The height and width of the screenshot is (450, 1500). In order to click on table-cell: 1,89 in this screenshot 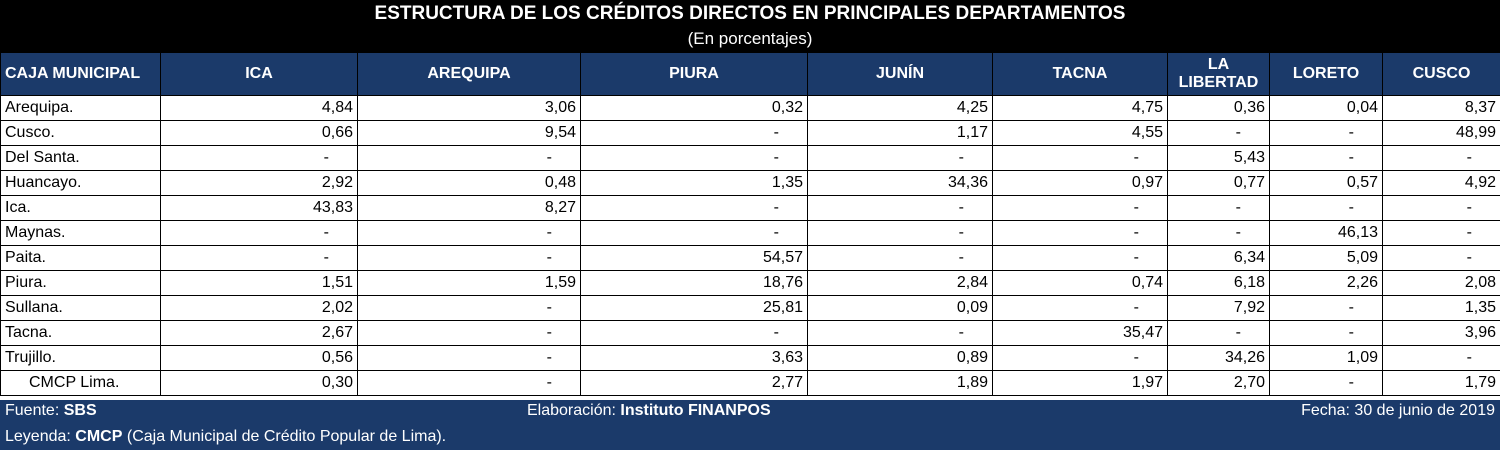, I will do `click(900, 383)`.